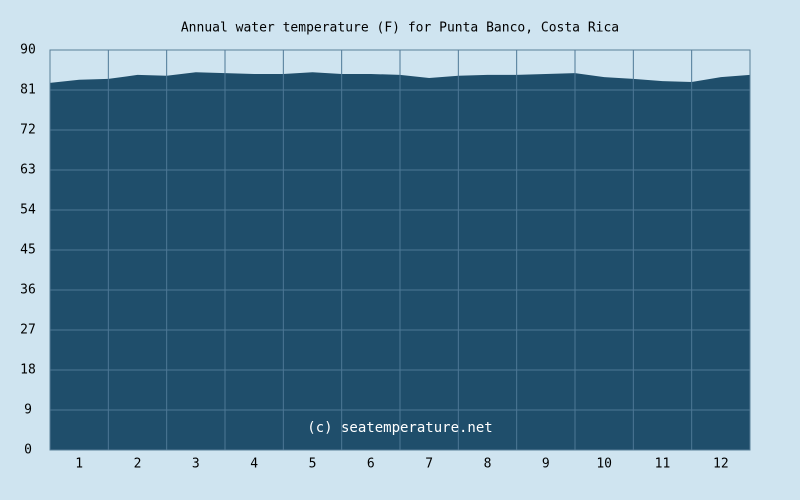  Describe the element at coordinates (138, 464) in the screenshot. I see `x-tick-label: 2` at that location.